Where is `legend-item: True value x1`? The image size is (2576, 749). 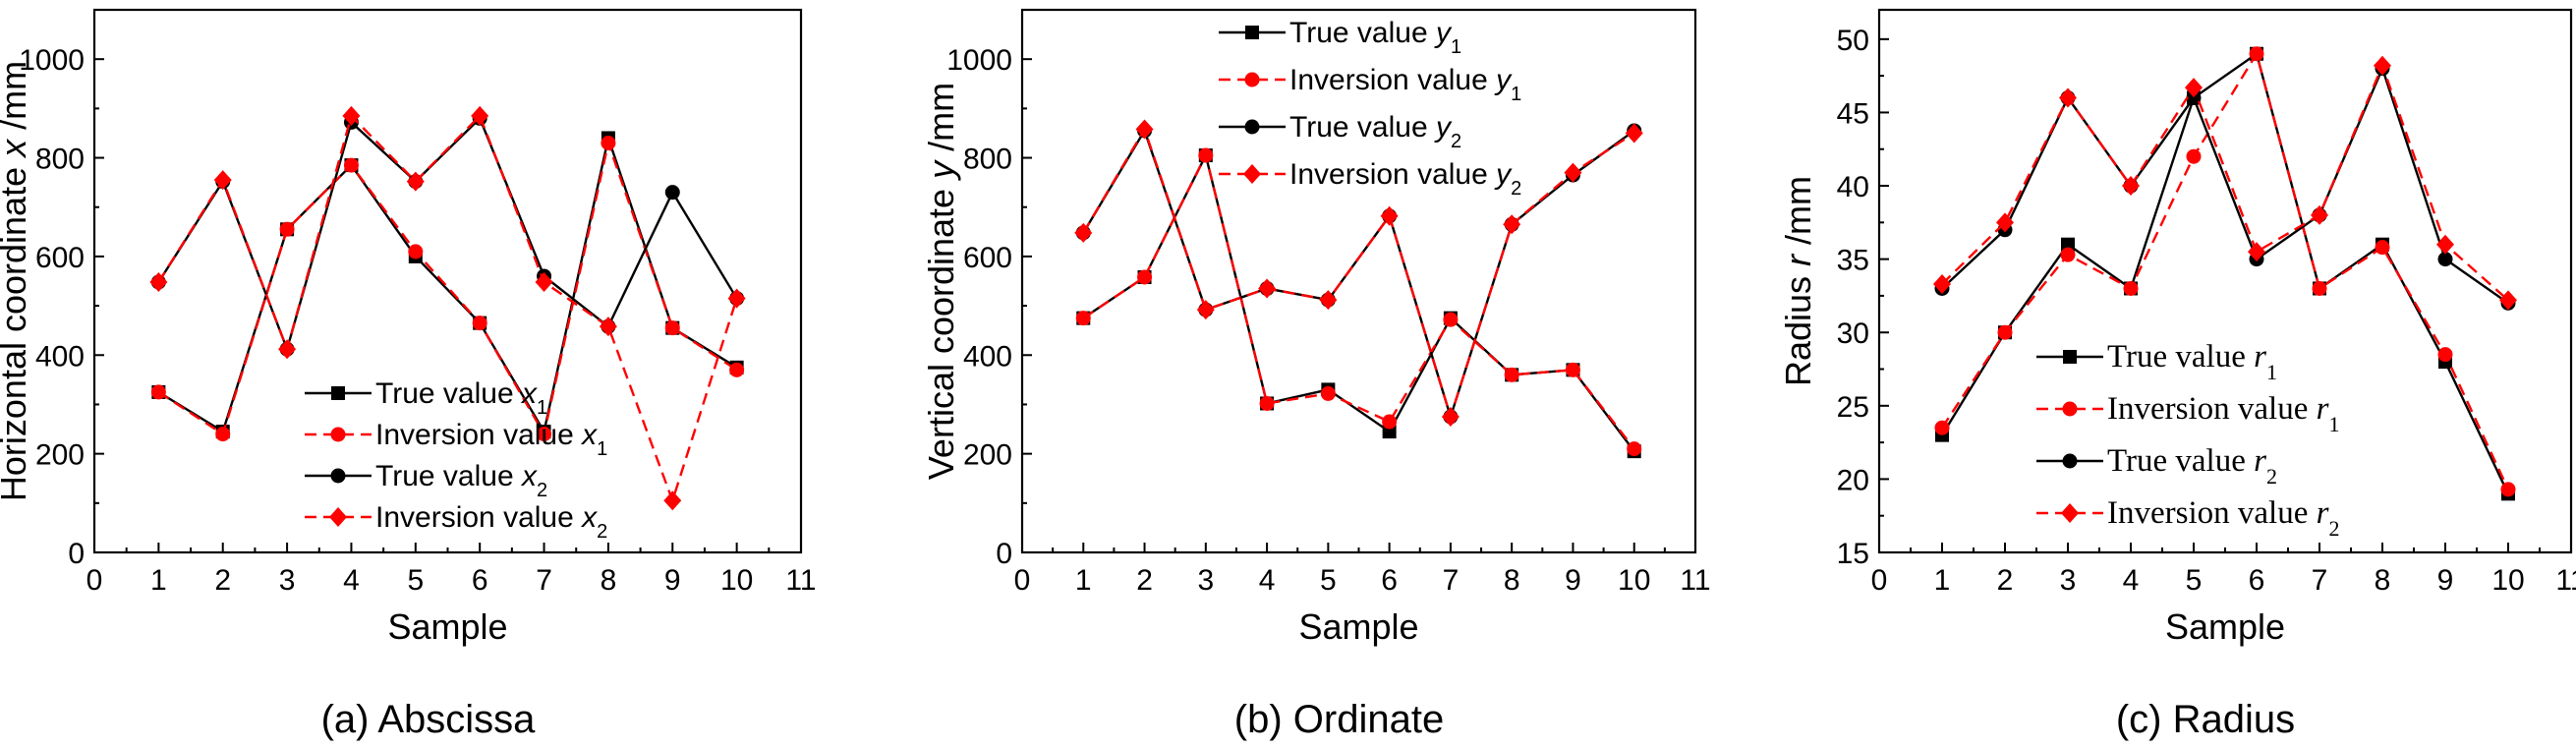
legend-item: True value x1 is located at coordinates (426, 398).